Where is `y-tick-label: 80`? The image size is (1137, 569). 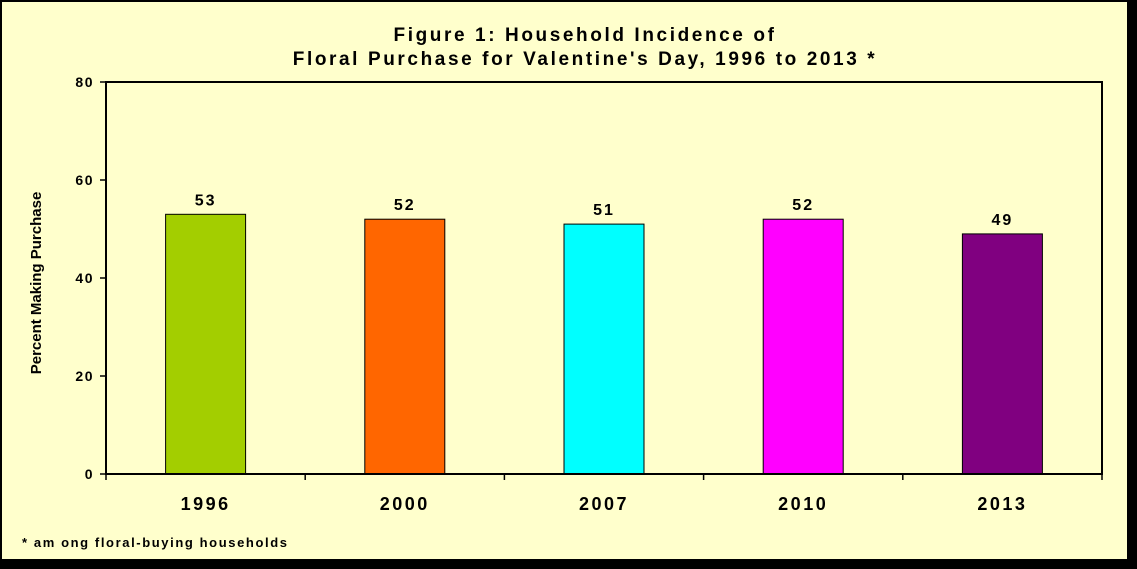
y-tick-label: 80 is located at coordinates (84, 82).